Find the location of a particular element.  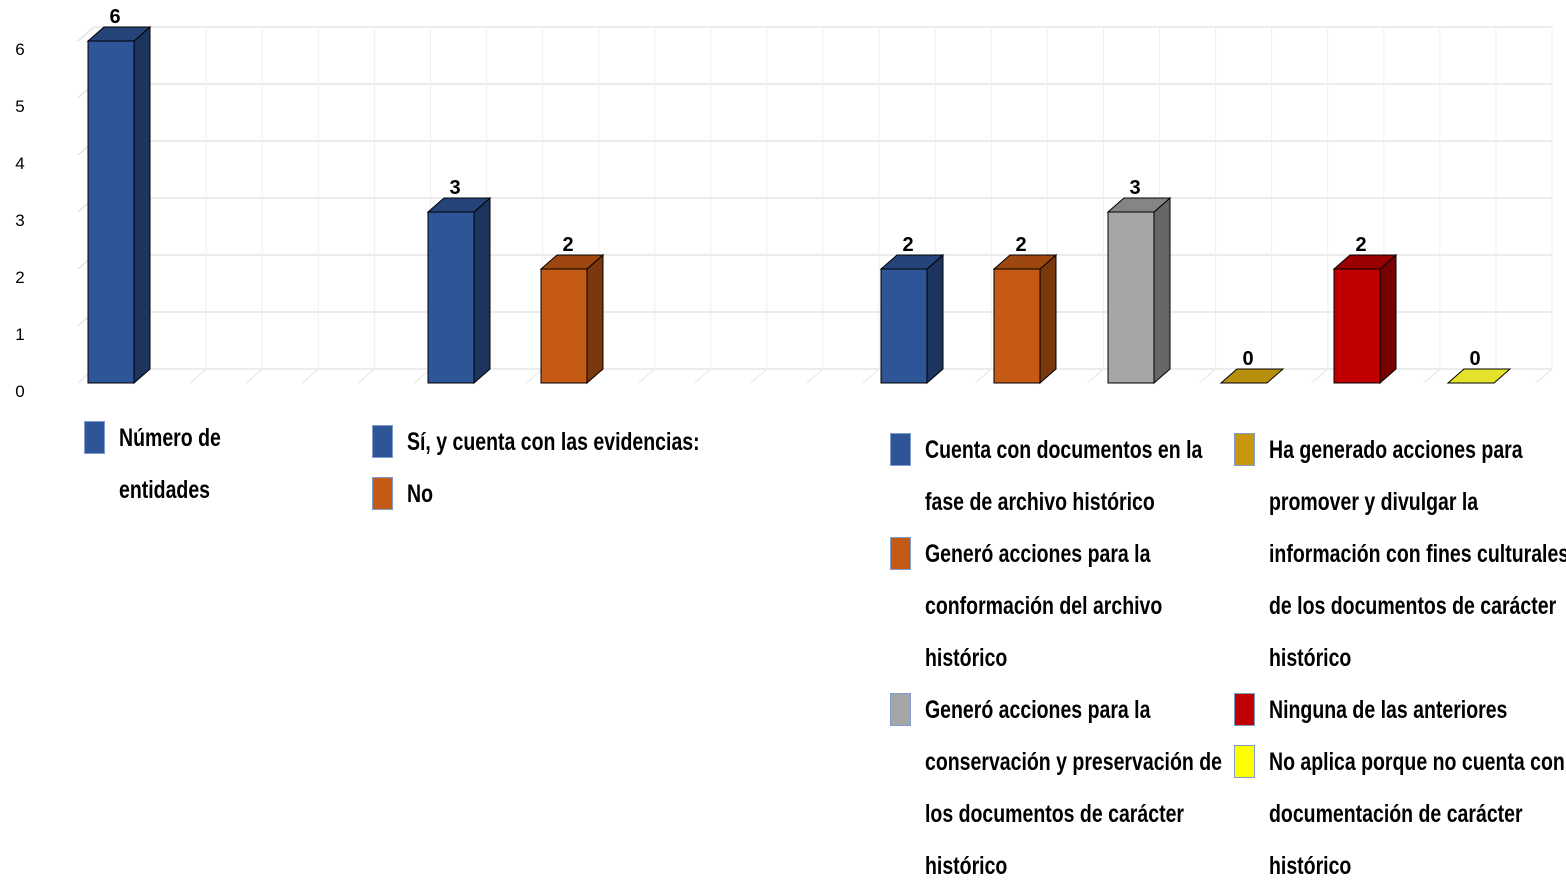

legend-group-total: Número de entidades is located at coordinates (167, 464).